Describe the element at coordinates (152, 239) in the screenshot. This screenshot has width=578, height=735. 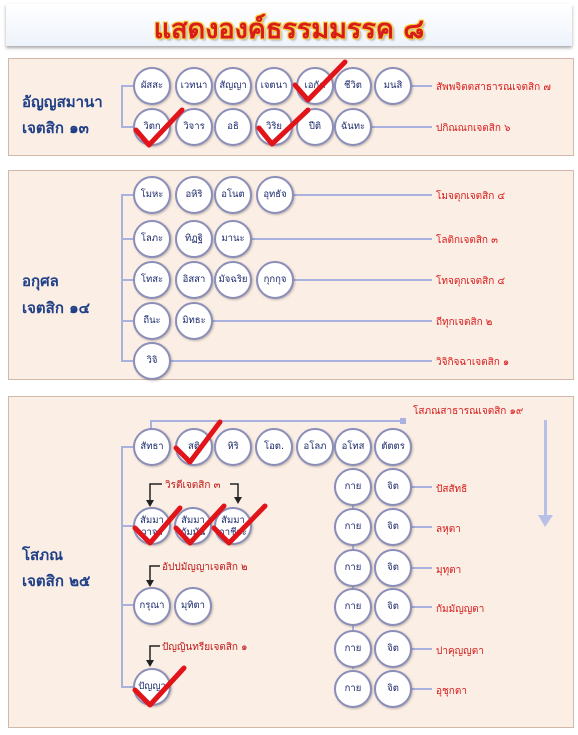
I see `node-lobha: โลภะ` at that location.